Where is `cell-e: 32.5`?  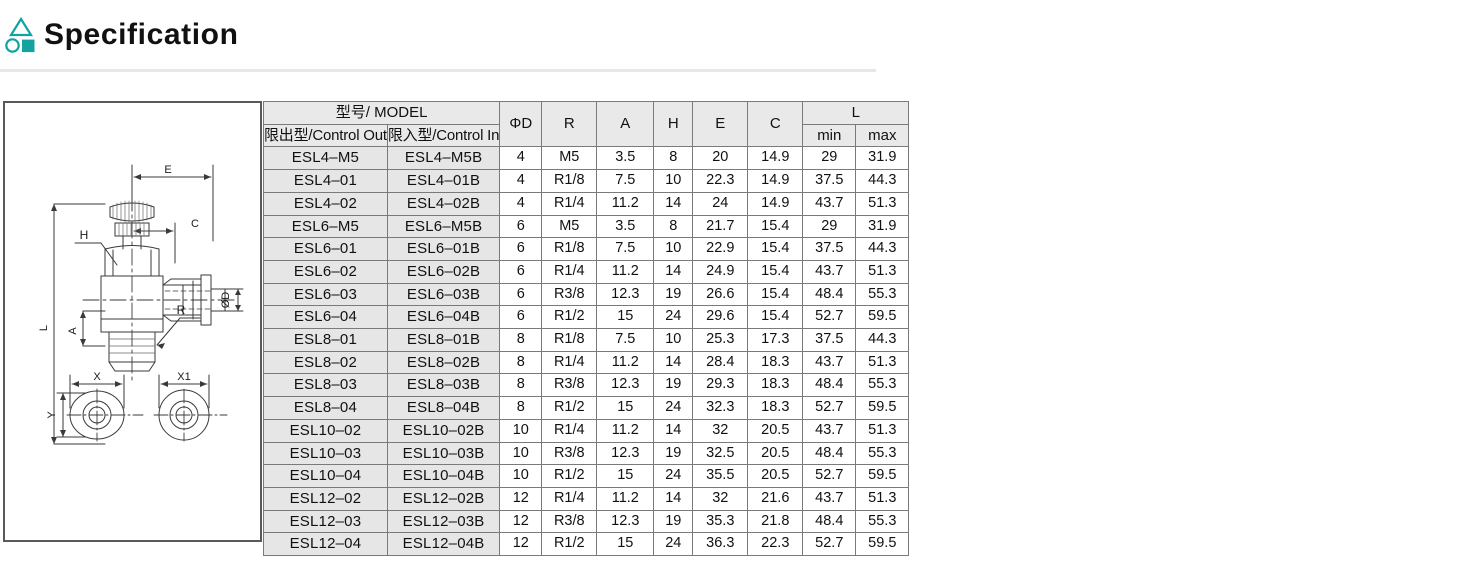 cell-e: 32.5 is located at coordinates (720, 453).